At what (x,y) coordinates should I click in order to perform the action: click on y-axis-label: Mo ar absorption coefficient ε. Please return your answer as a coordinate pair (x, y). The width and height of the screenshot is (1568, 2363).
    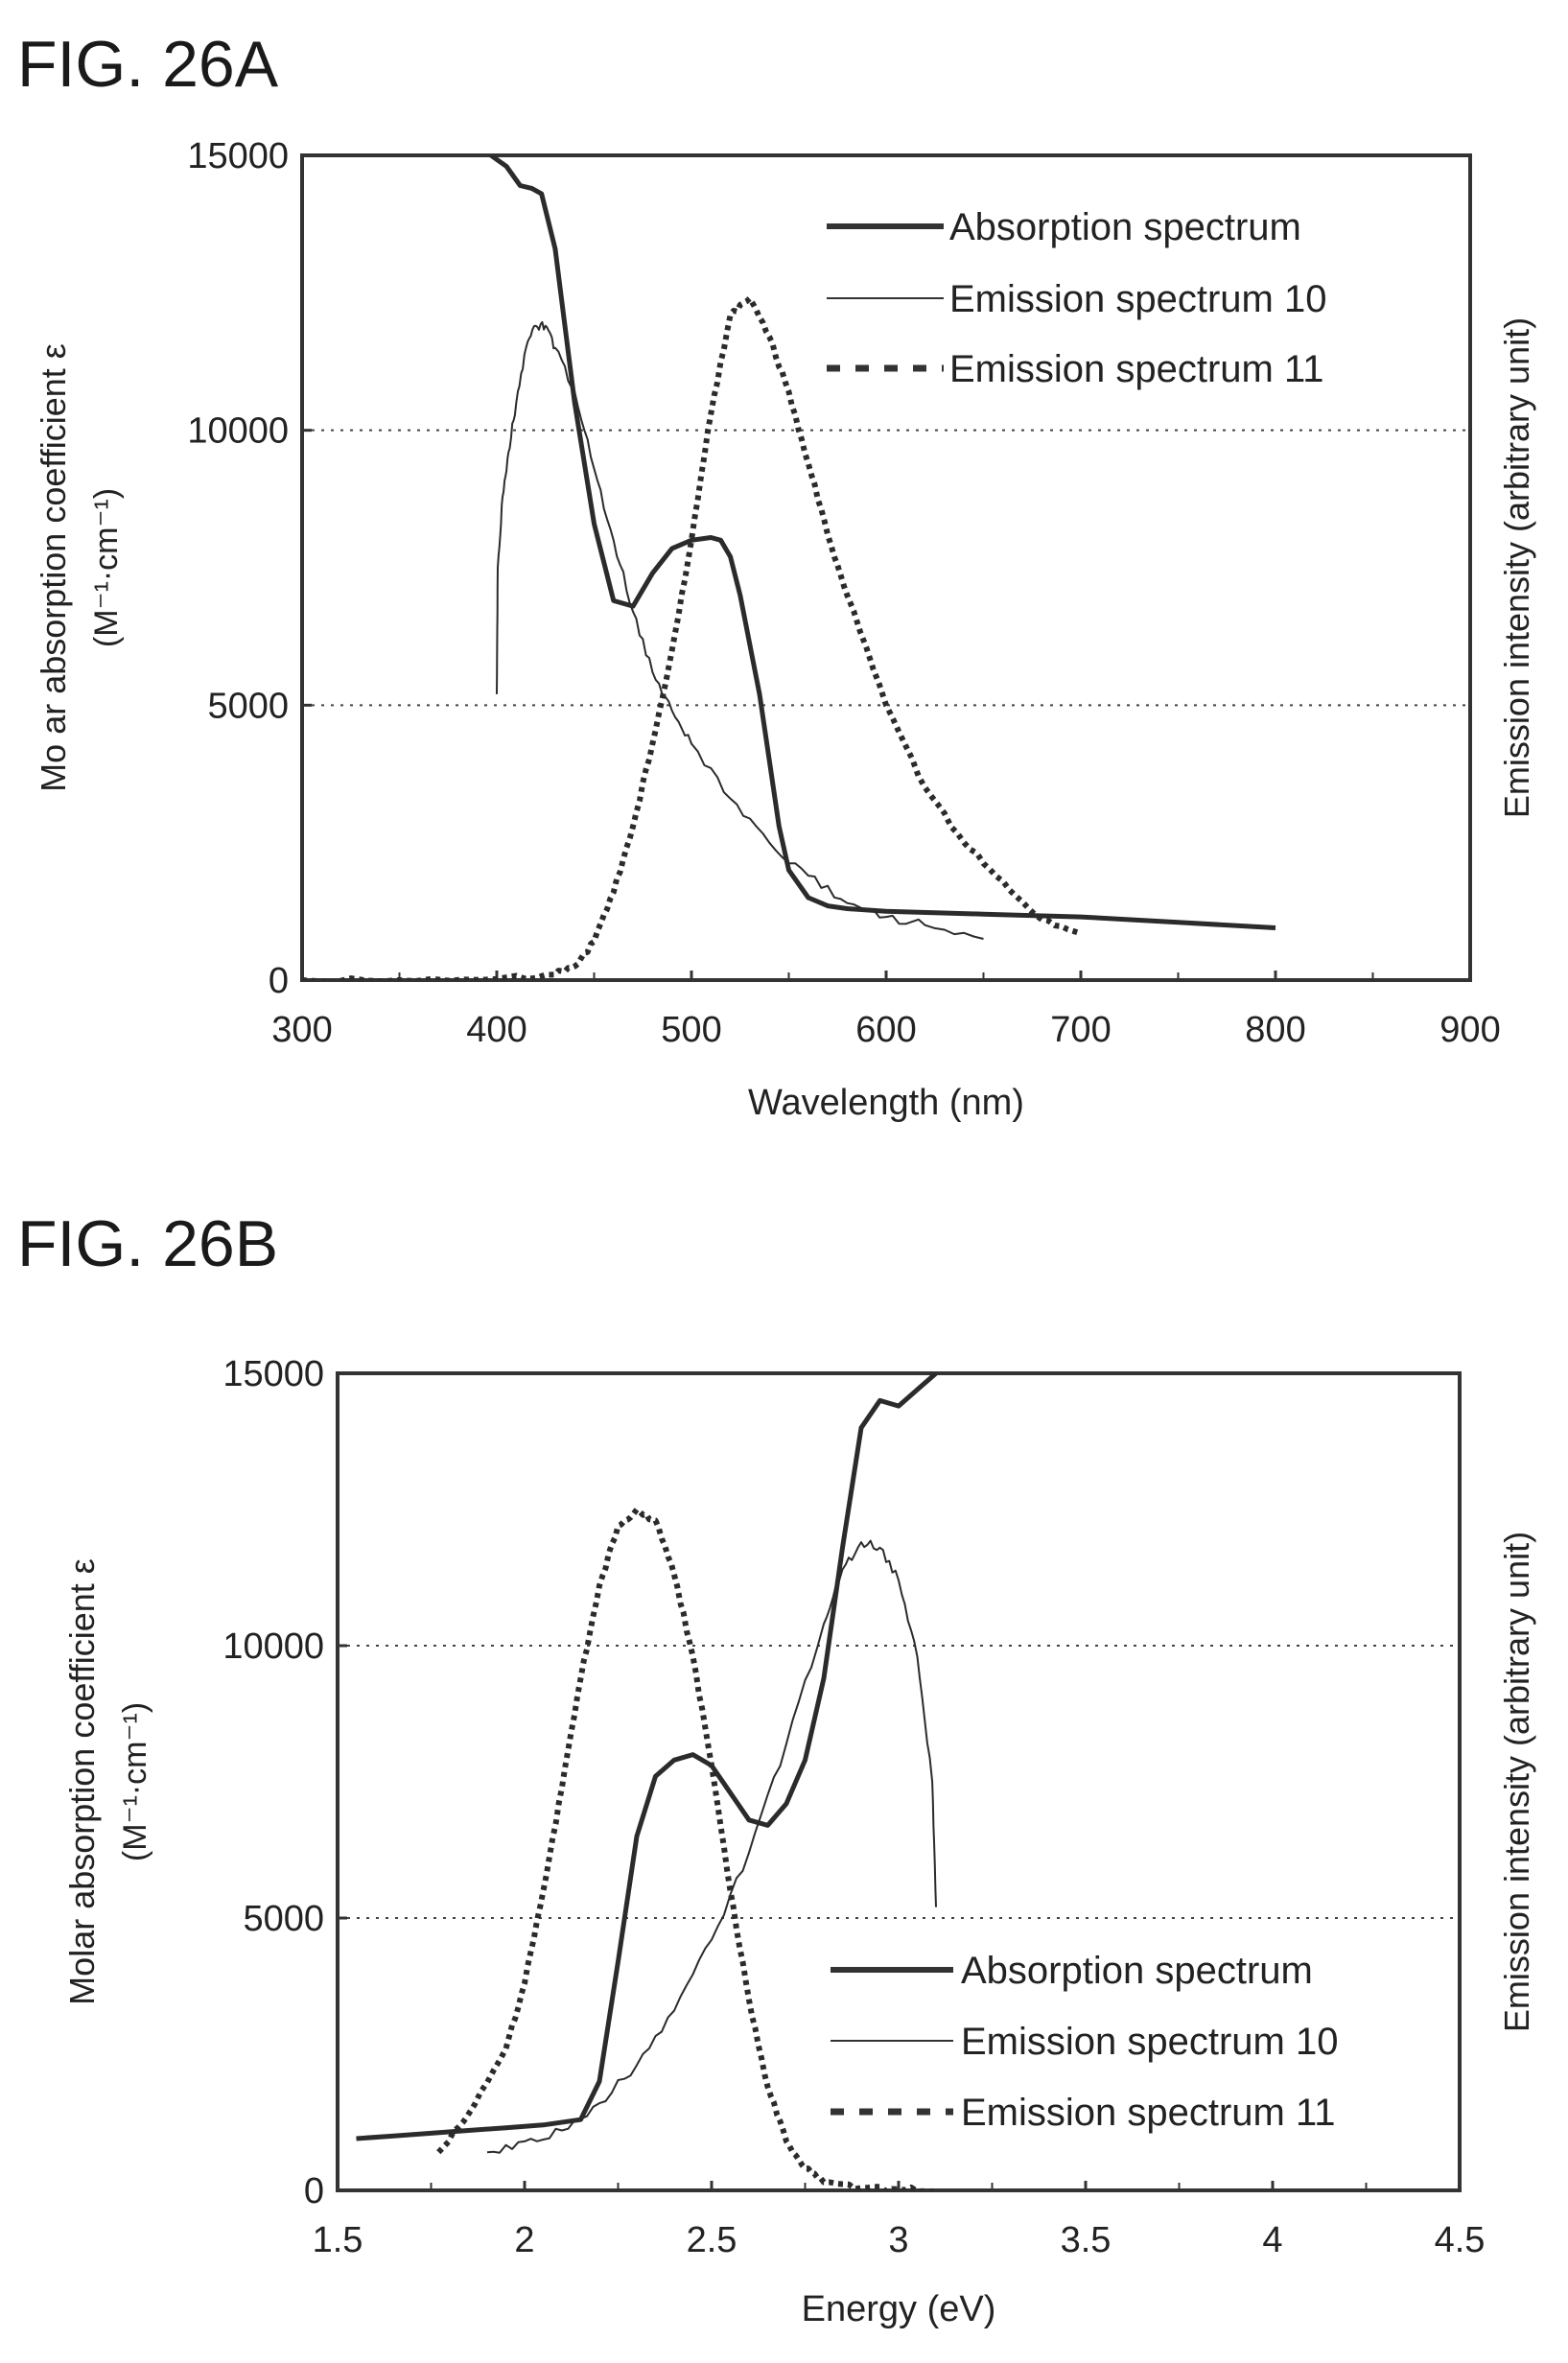
    Looking at the image, I should click on (53, 567).